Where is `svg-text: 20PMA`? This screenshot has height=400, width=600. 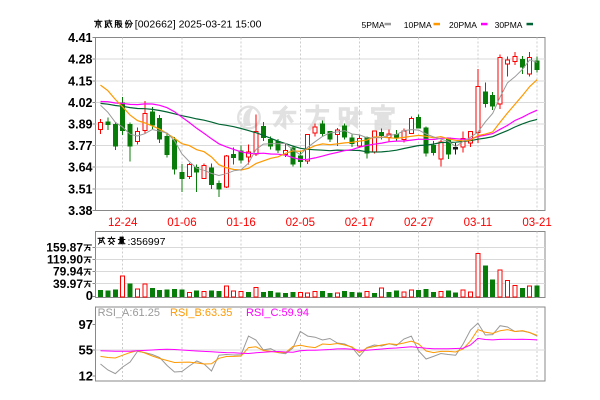 svg-text: 20PMA is located at coordinates (463, 25).